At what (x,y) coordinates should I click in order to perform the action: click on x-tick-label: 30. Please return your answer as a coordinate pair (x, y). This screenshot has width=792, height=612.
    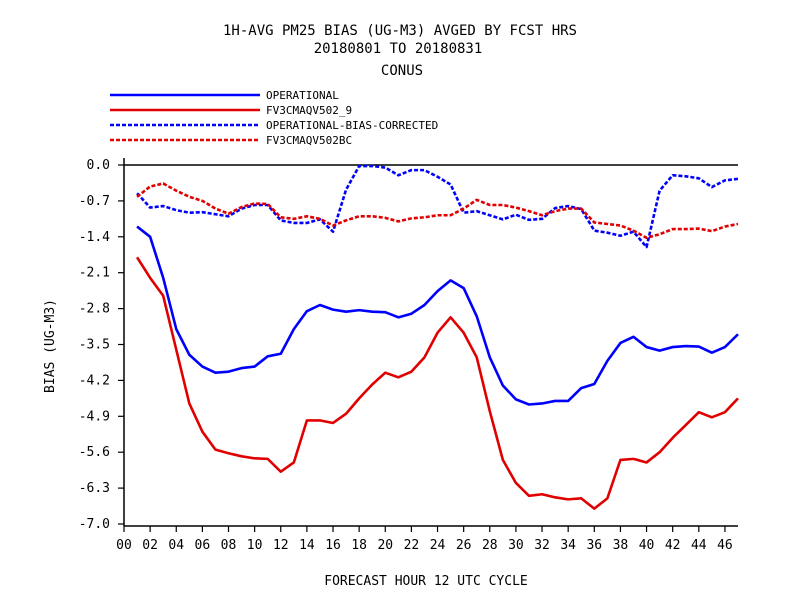
    Looking at the image, I should click on (516, 545).